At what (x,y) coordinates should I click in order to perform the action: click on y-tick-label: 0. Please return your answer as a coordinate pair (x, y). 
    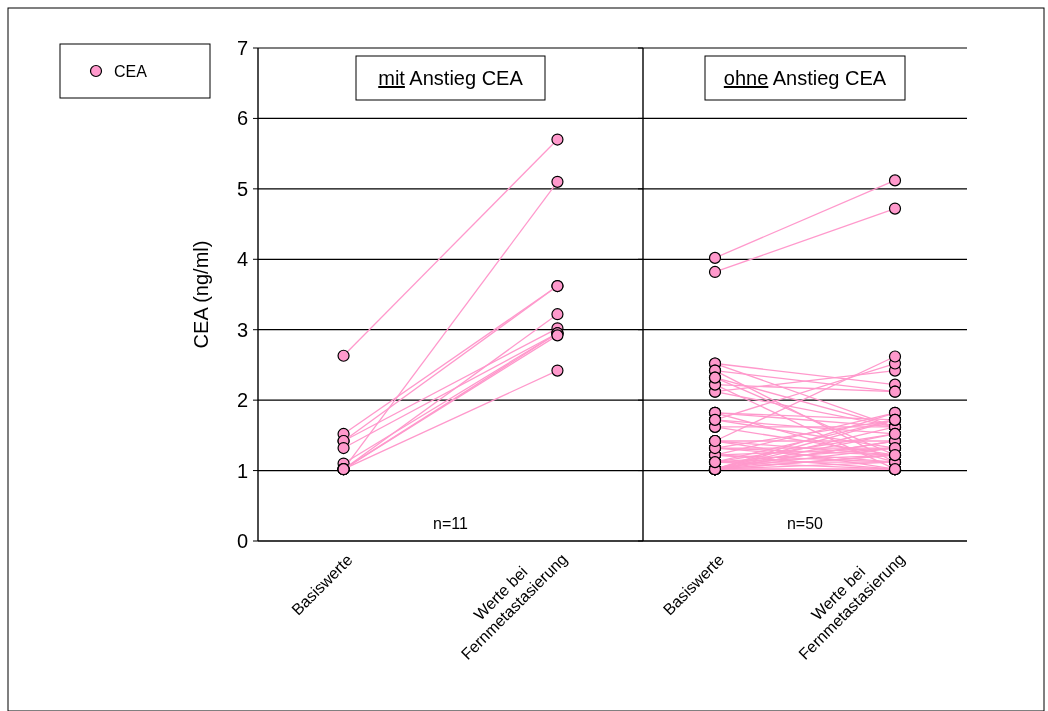
    Looking at the image, I should click on (242, 541).